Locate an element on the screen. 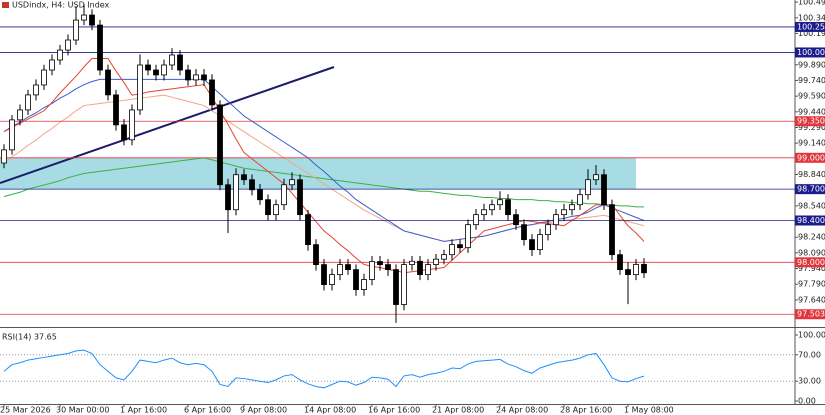 The image size is (825, 415). level-label: 99.000 is located at coordinates (811, 157).